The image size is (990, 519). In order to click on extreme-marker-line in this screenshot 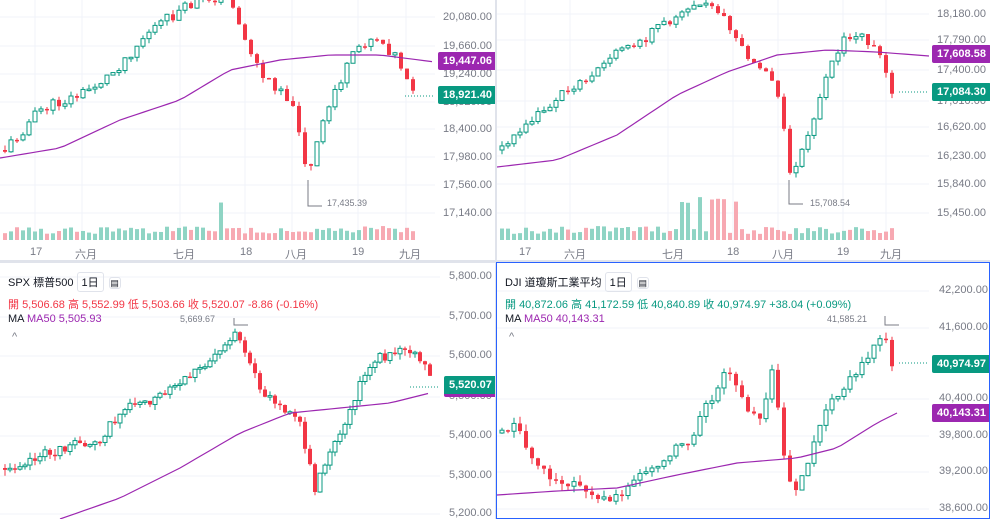, I will do `click(314, 193)`.